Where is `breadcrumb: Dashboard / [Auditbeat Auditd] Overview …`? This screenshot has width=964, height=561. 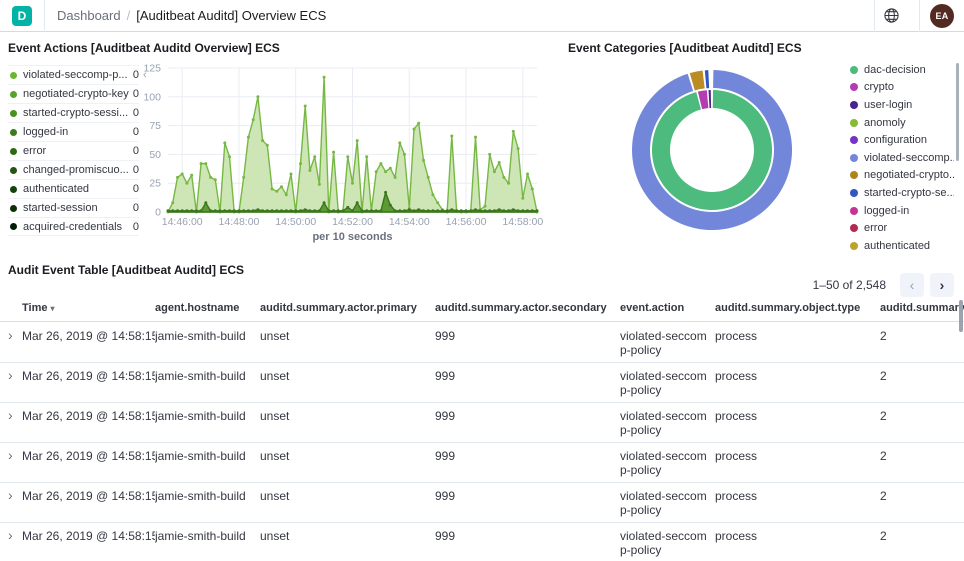
breadcrumb: Dashboard / [Auditbeat Auditd] Overview … is located at coordinates (191, 15).